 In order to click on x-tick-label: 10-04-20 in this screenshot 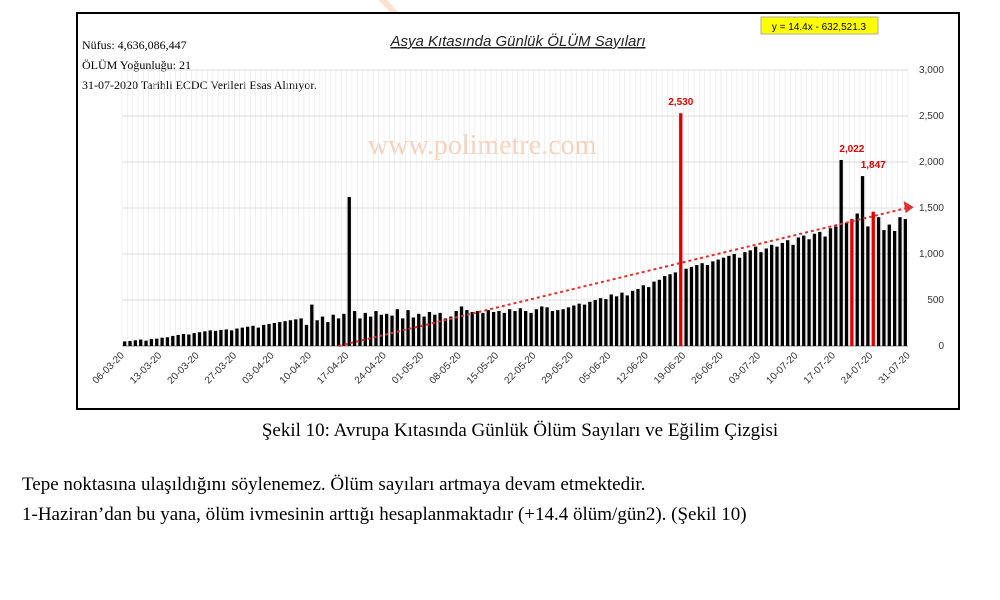, I will do `click(296, 368)`.